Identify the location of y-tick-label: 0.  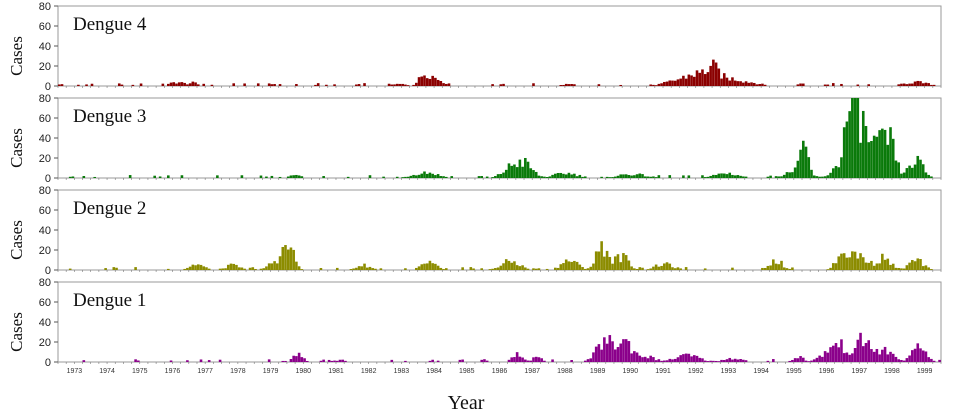
(48, 363).